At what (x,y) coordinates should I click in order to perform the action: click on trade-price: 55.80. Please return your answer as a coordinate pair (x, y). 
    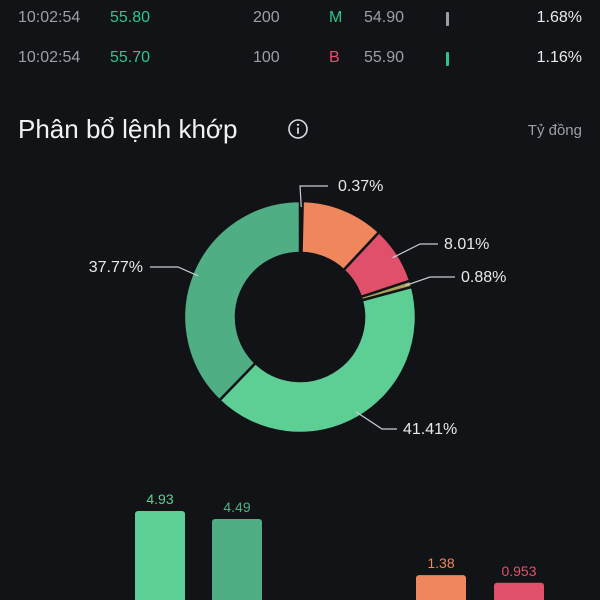
    Looking at the image, I should click on (130, 17).